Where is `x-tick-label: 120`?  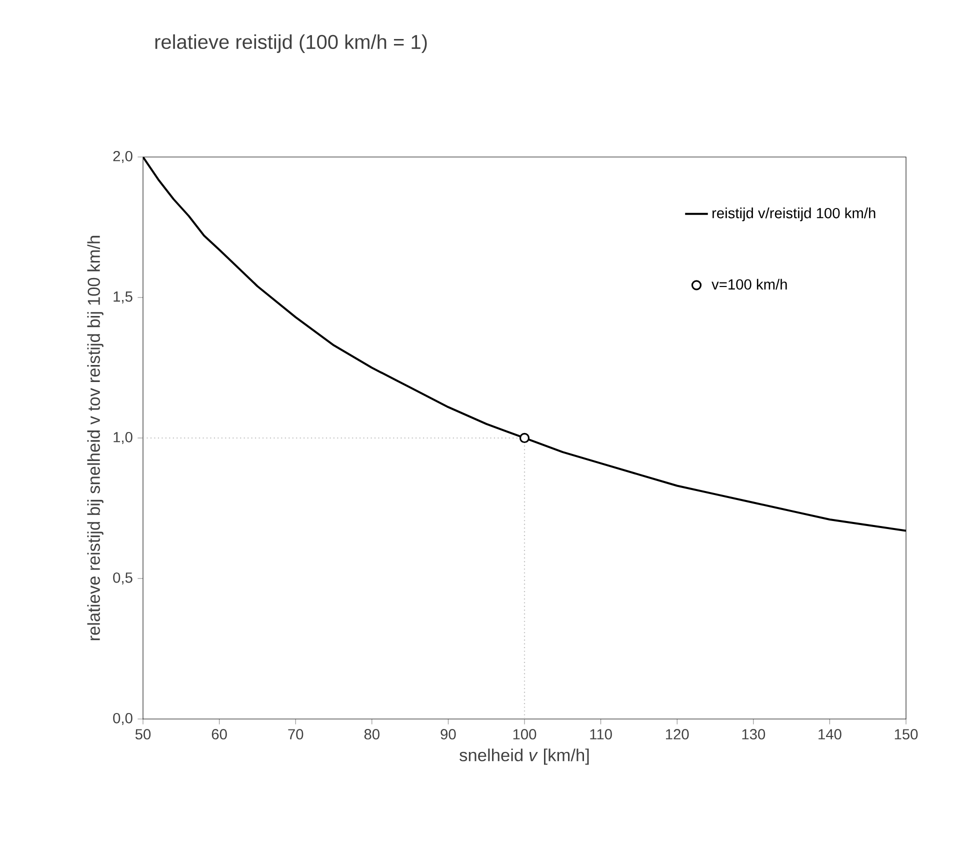 x-tick-label: 120 is located at coordinates (677, 734).